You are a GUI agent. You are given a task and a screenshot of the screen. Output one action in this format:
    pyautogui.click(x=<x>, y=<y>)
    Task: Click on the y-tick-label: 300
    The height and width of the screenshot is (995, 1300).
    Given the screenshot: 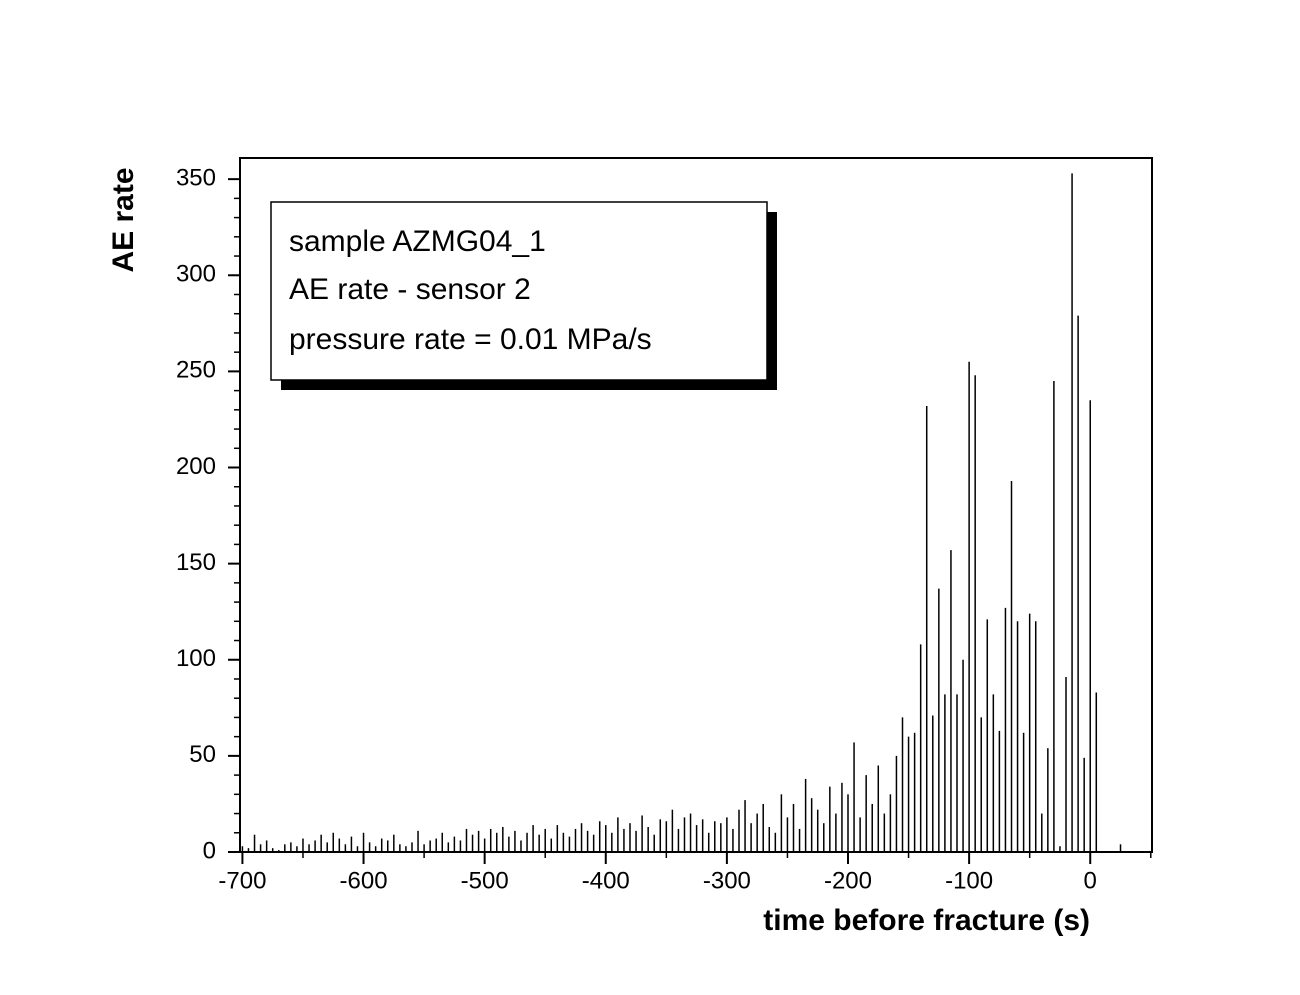 What is the action you would take?
    pyautogui.click(x=196, y=274)
    